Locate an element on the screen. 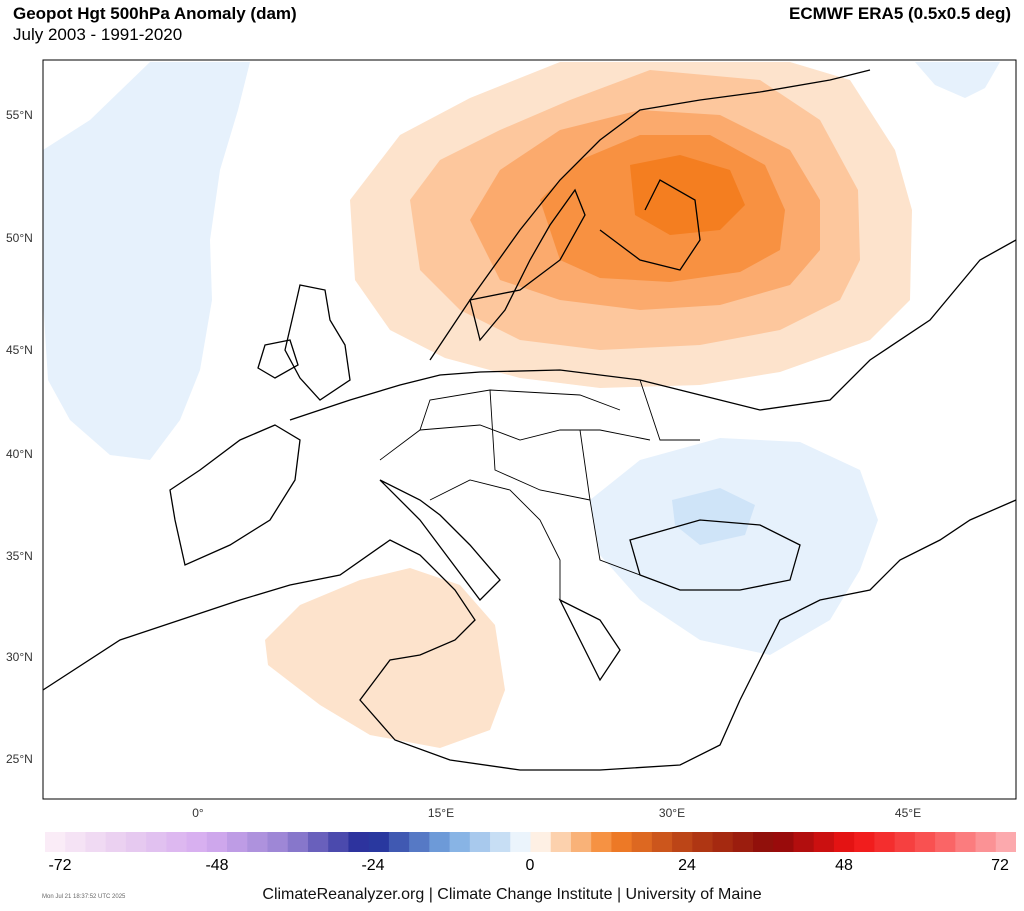 The width and height of the screenshot is (1024, 911). lat-label: 35°N is located at coordinates (19, 556).